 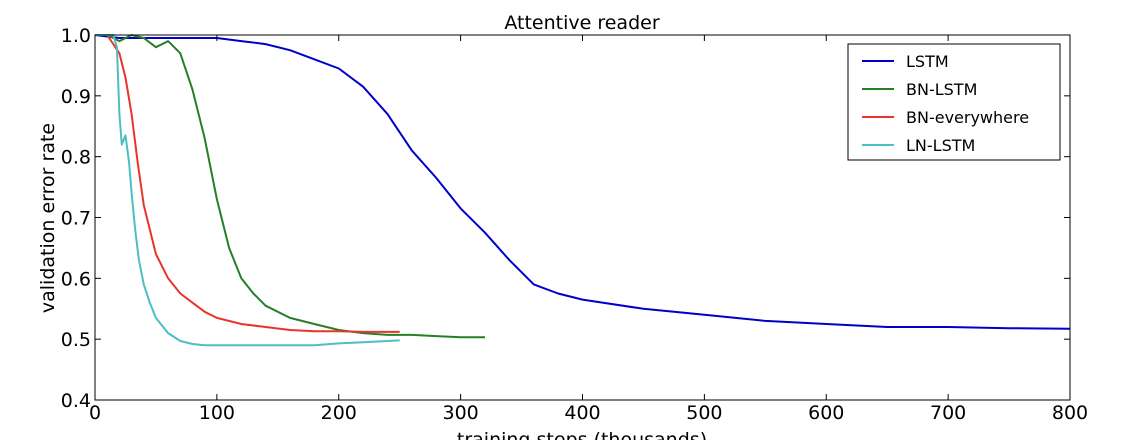 What do you see at coordinates (948, 413) in the screenshot?
I see `x-tick-label: 700` at bounding box center [948, 413].